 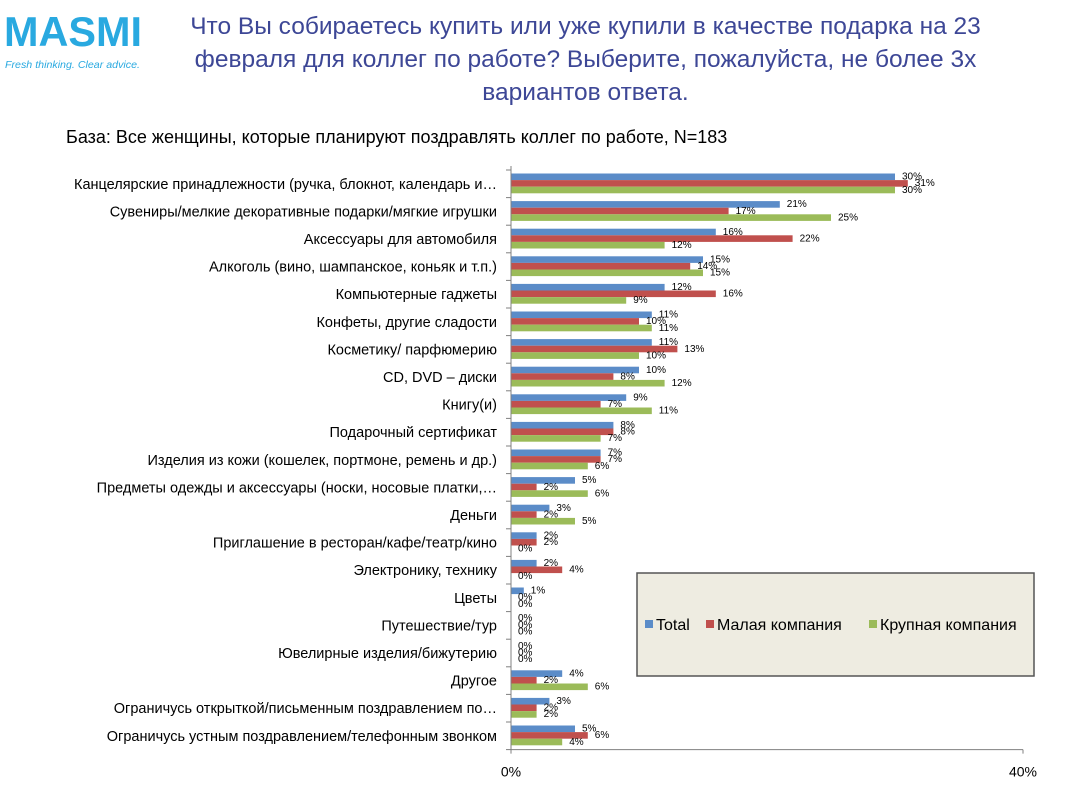 What do you see at coordinates (948, 625) in the screenshot?
I see `legend-label: Крупная компания` at bounding box center [948, 625].